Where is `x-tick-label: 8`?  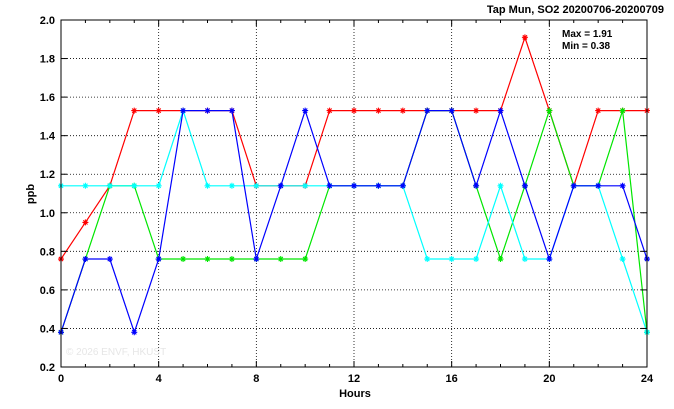 x-tick-label: 8 is located at coordinates (256, 379).